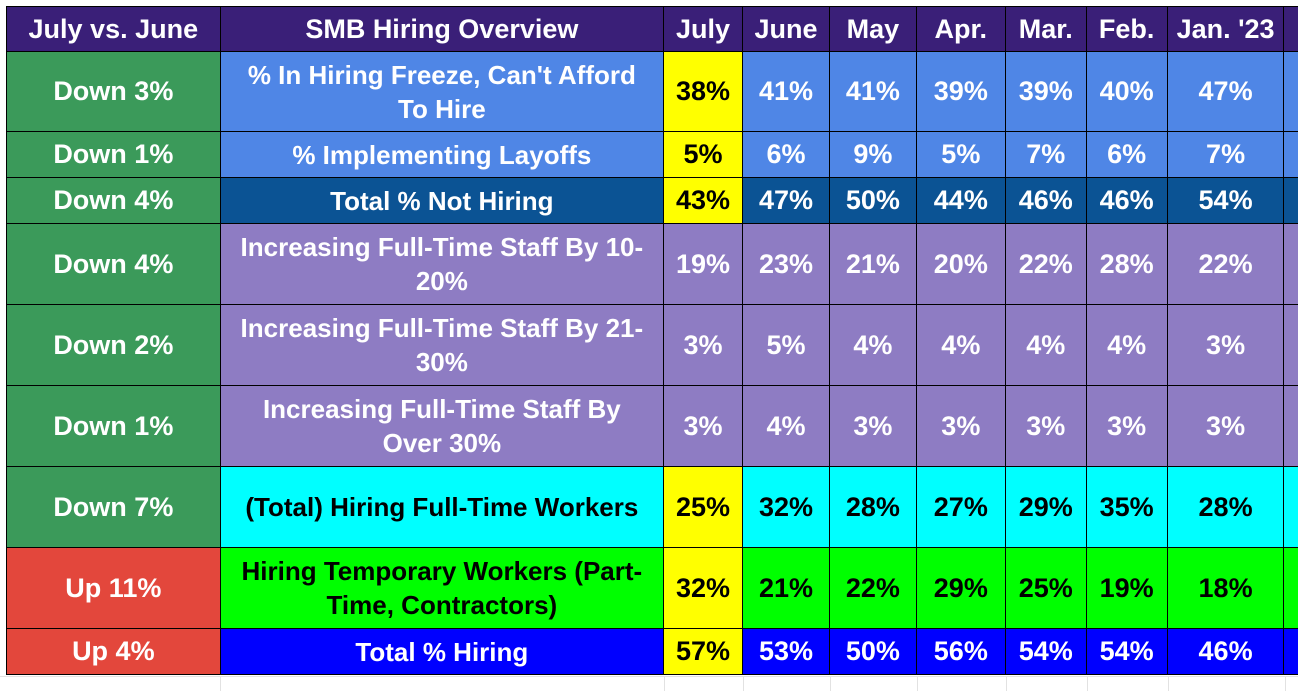 Image resolution: width=1298 pixels, height=691 pixels. What do you see at coordinates (1126, 507) in the screenshot?
I see `month-value-cell: 35%` at bounding box center [1126, 507].